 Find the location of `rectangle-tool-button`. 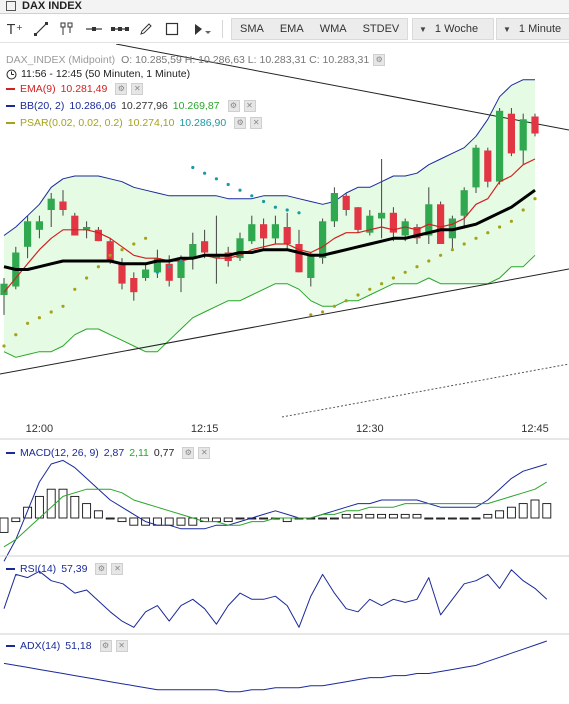

rectangle-tool-button is located at coordinates (172, 29).